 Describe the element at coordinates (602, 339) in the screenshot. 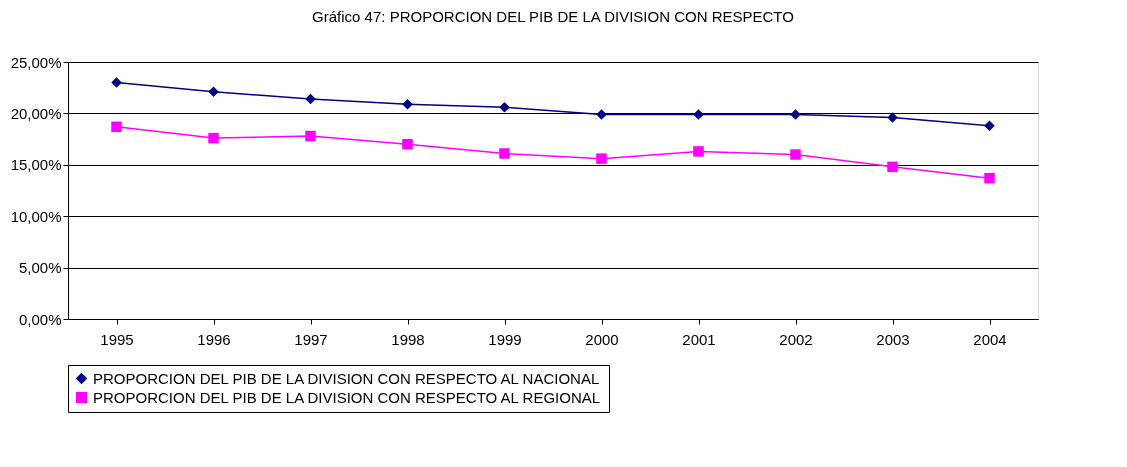

I see `x-tick-label: 2000` at that location.